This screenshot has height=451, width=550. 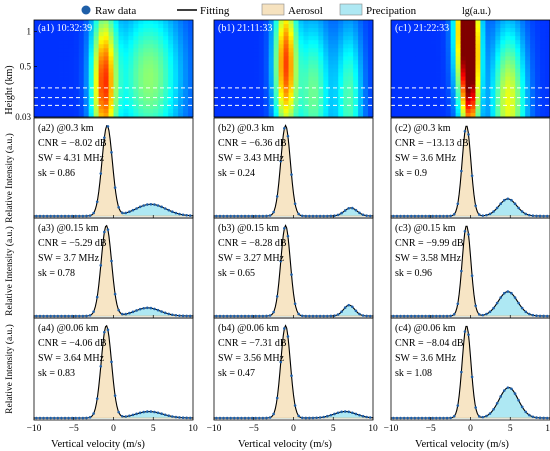 I want to click on sk-label: sk = 0.78, so click(x=56, y=273).